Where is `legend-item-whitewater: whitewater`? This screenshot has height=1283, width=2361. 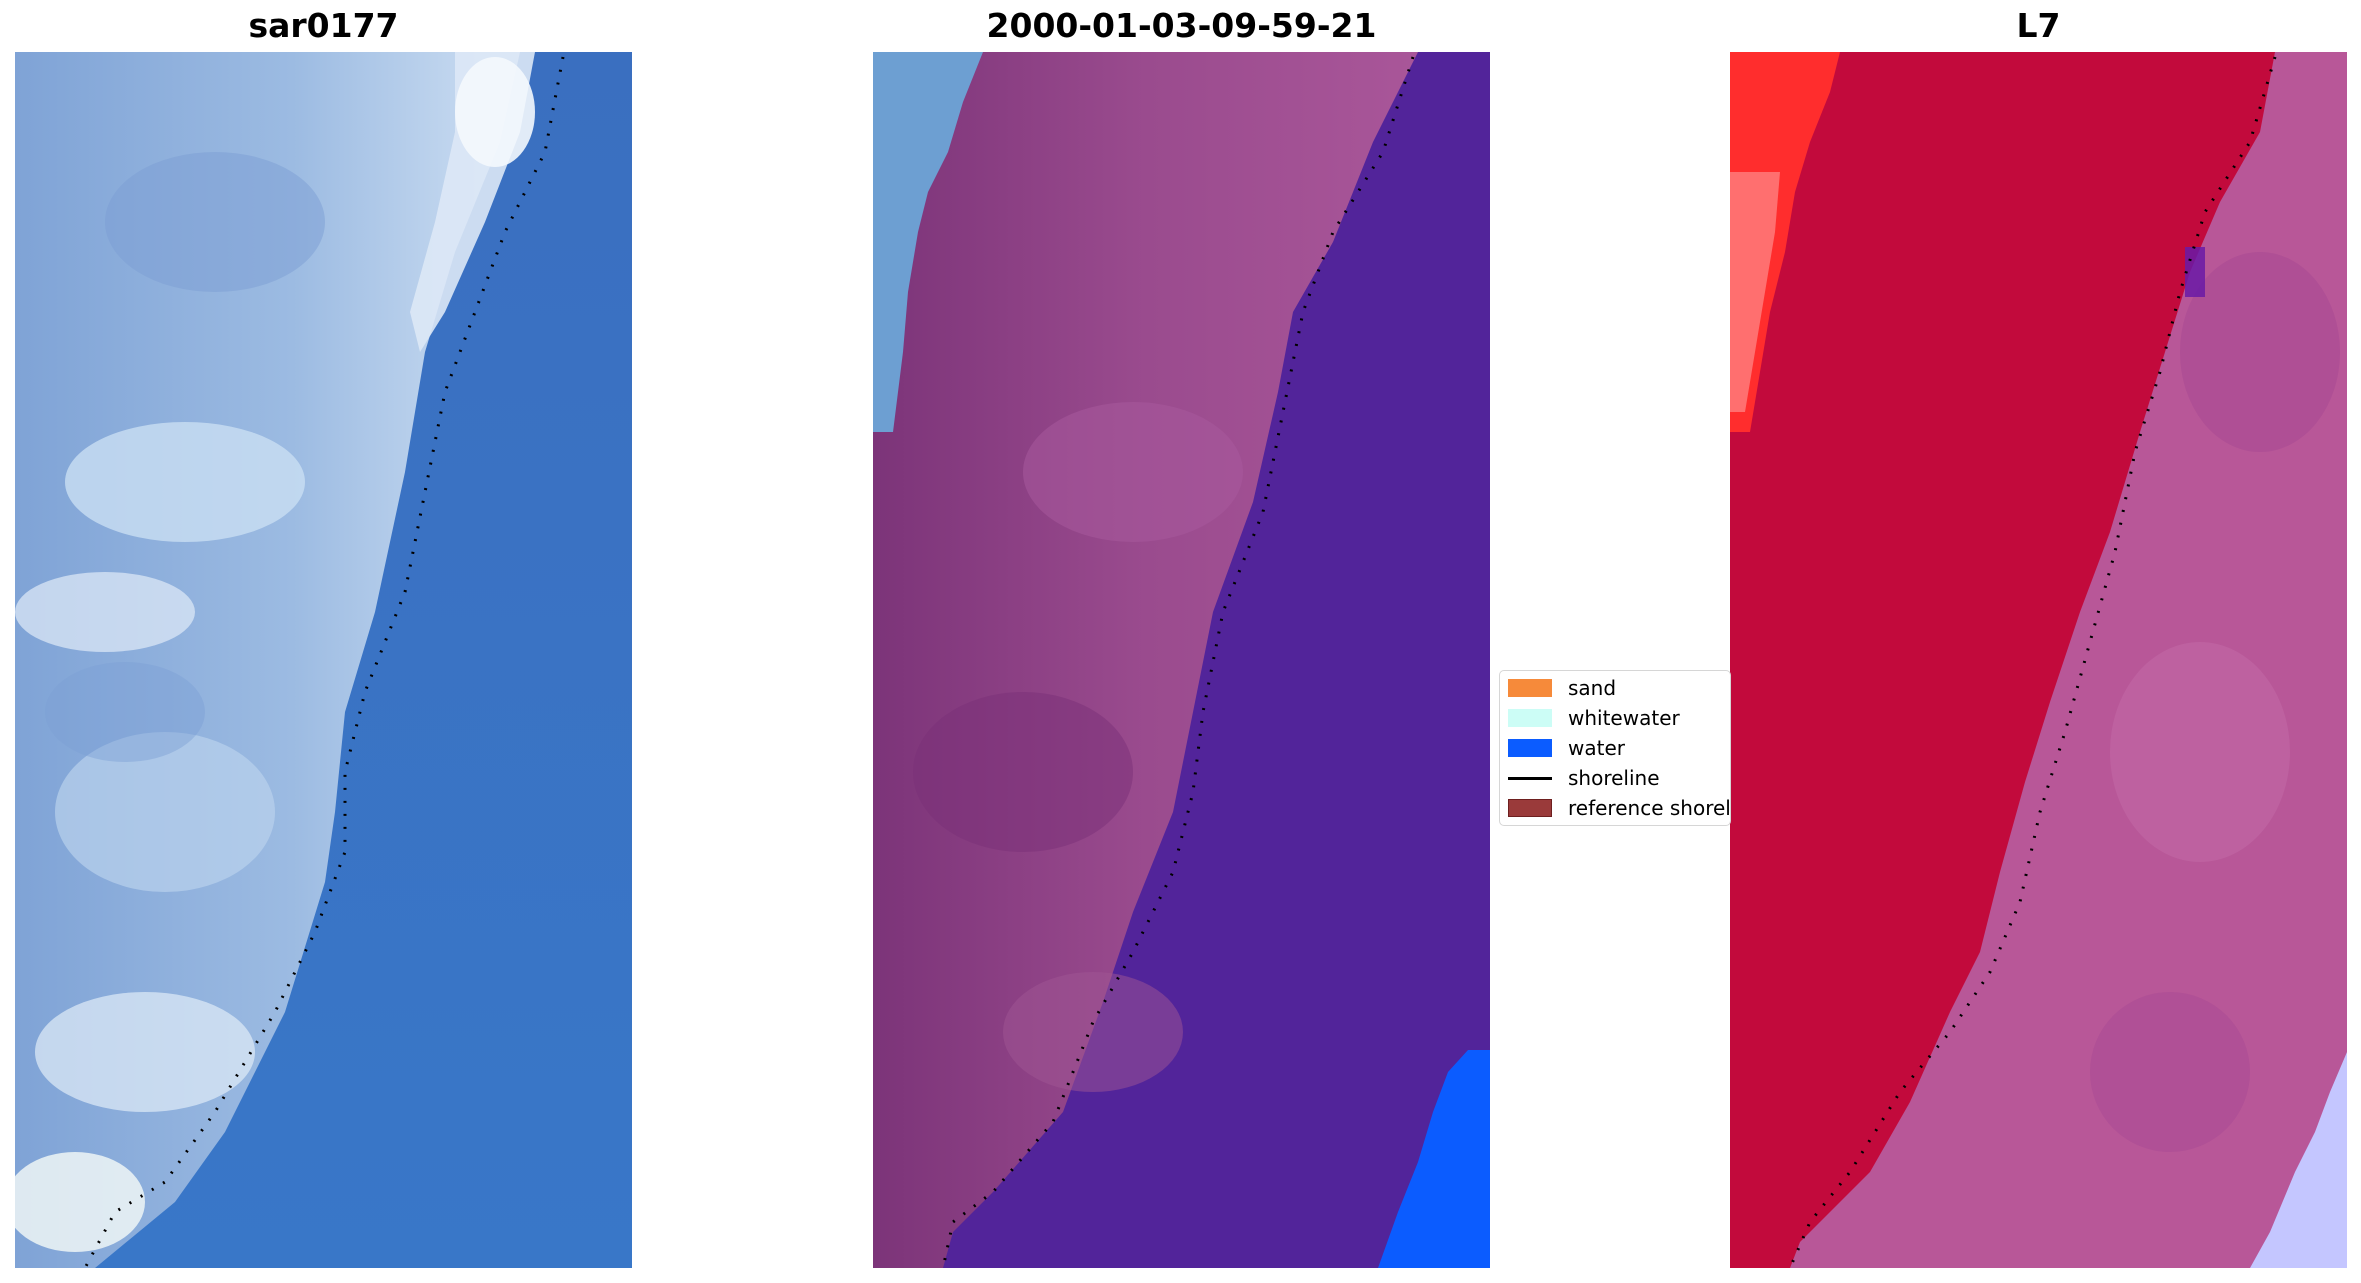 legend-item-whitewater: whitewater is located at coordinates (1594, 718).